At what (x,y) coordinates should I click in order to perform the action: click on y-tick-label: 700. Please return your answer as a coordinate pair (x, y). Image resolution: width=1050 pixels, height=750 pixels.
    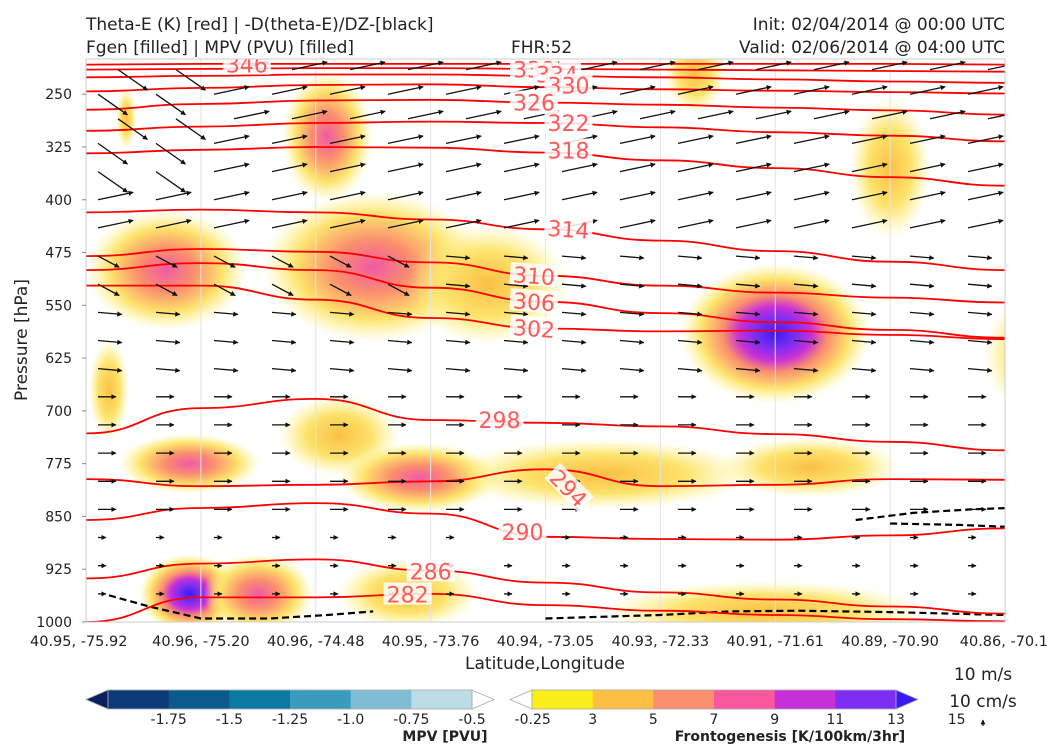
    Looking at the image, I should click on (58, 412).